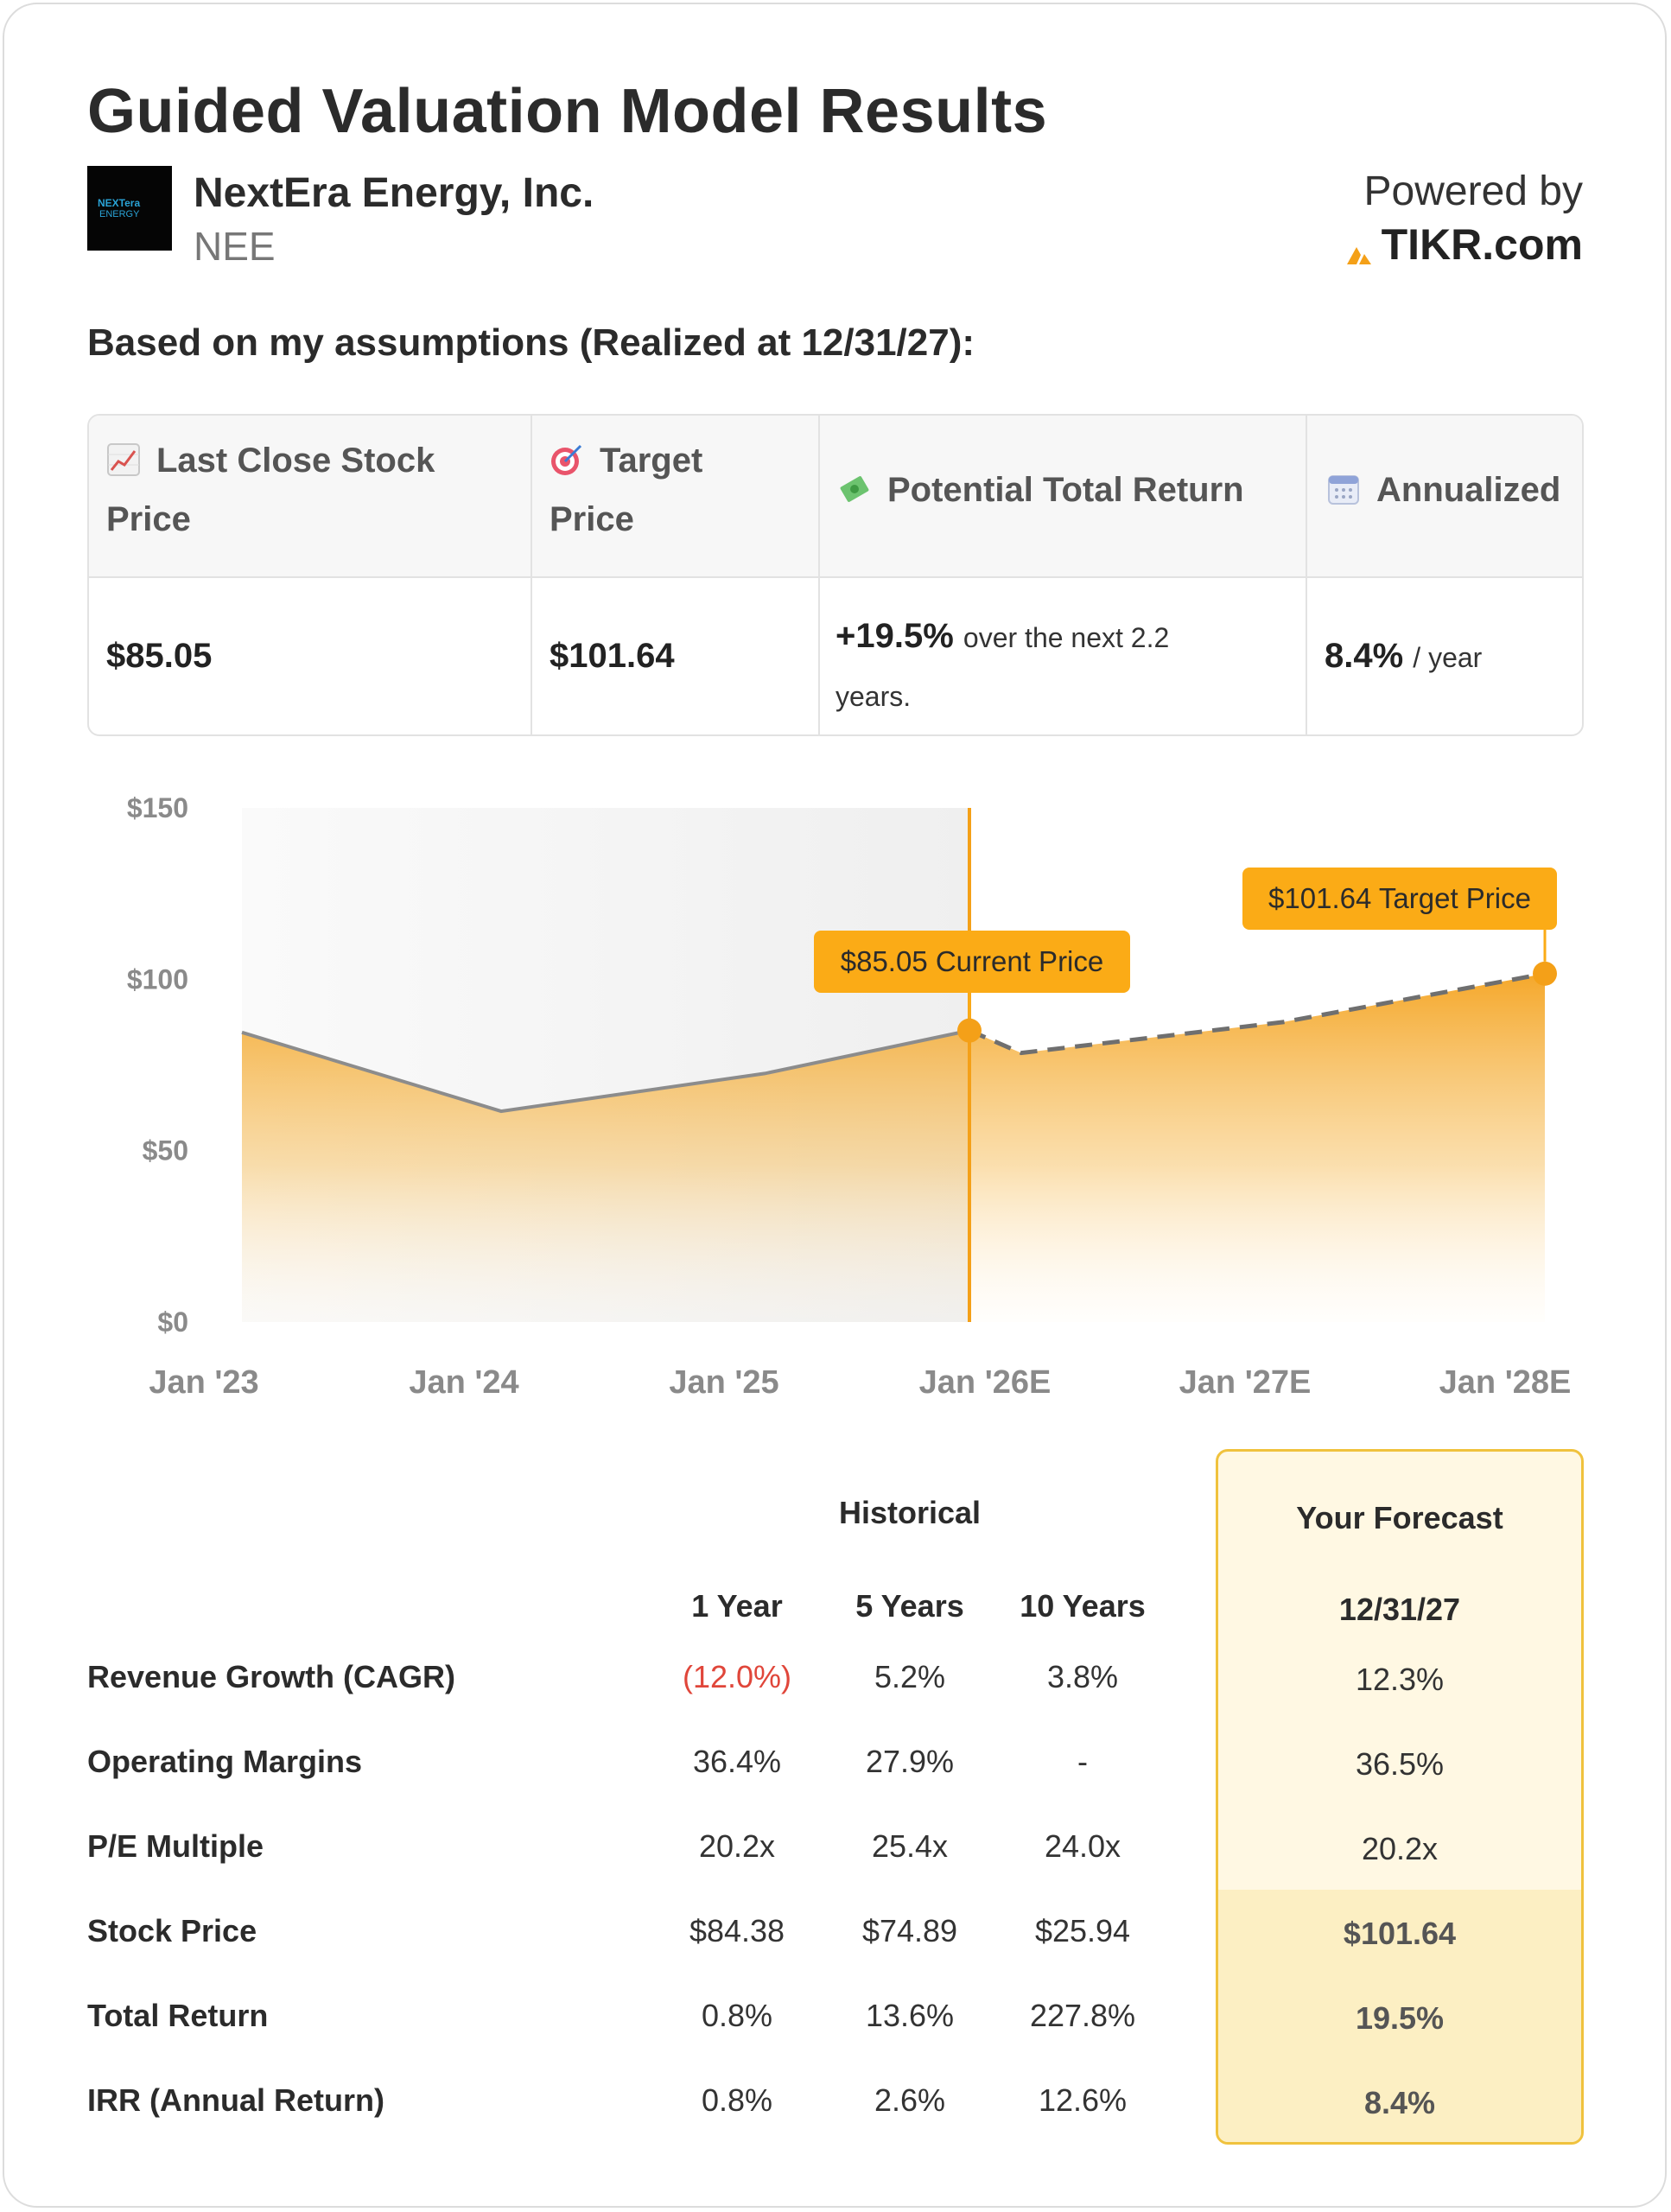  Describe the element at coordinates (1400, 1764) in the screenshot. I see `forecast-margins: 36.5%` at that location.